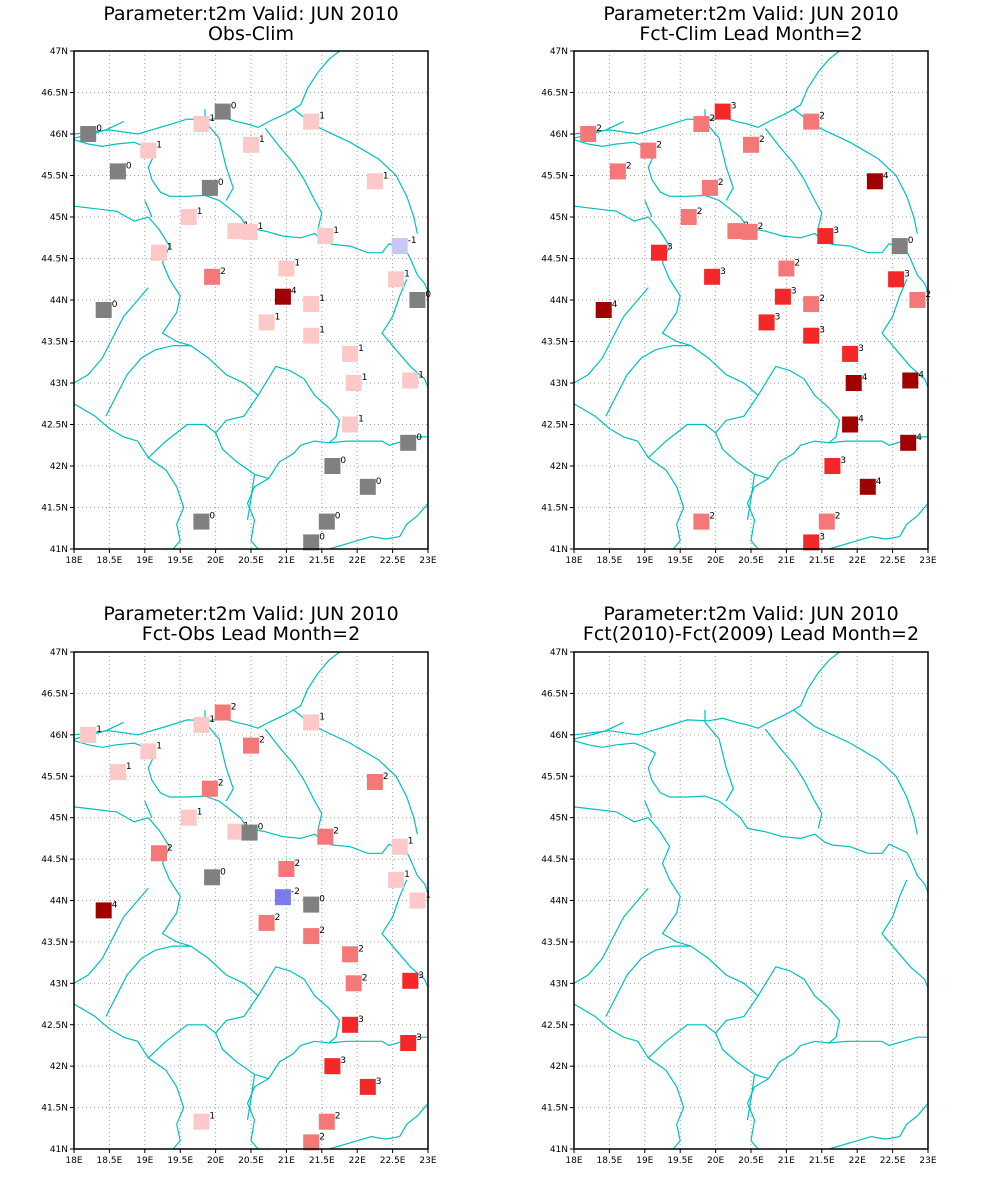 Image resolution: width=1000 pixels, height=1200 pixels. Describe the element at coordinates (927, 1161) in the screenshot. I see `x-tick-label: 23E` at that location.